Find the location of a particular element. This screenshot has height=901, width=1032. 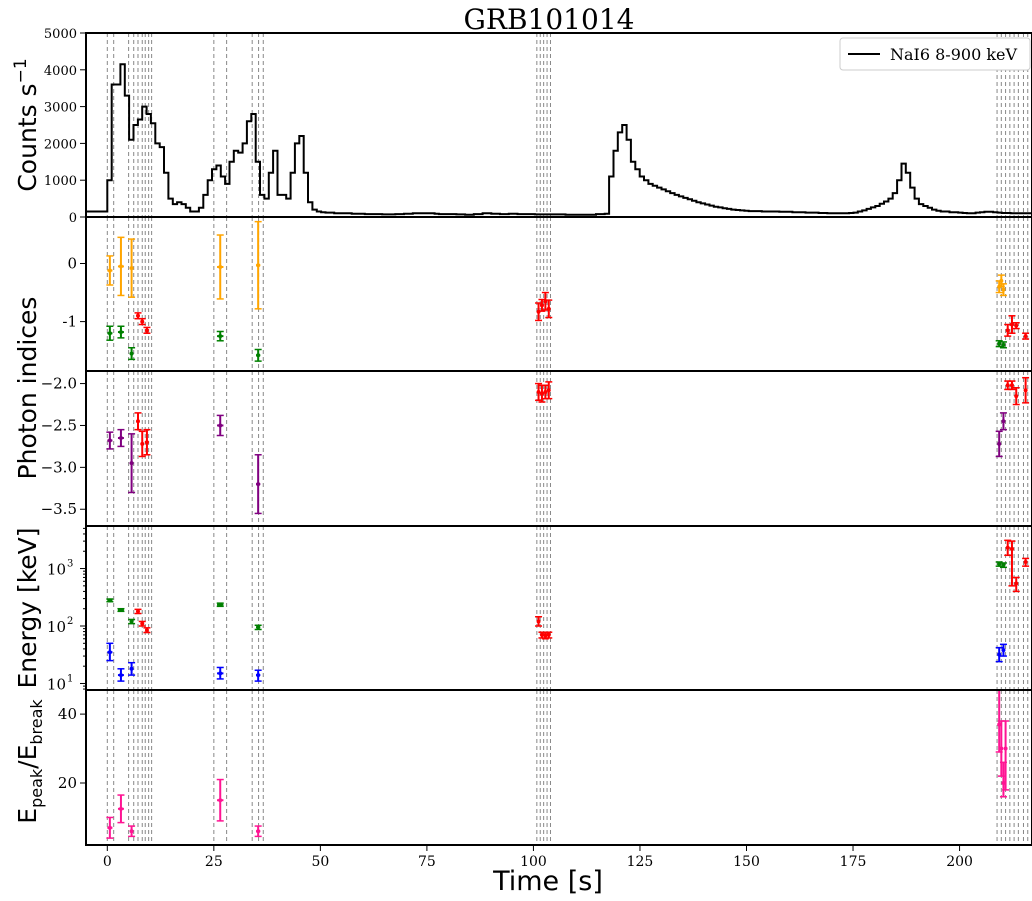

legend: NaI6 8-900 keV is located at coordinates (935, 54).